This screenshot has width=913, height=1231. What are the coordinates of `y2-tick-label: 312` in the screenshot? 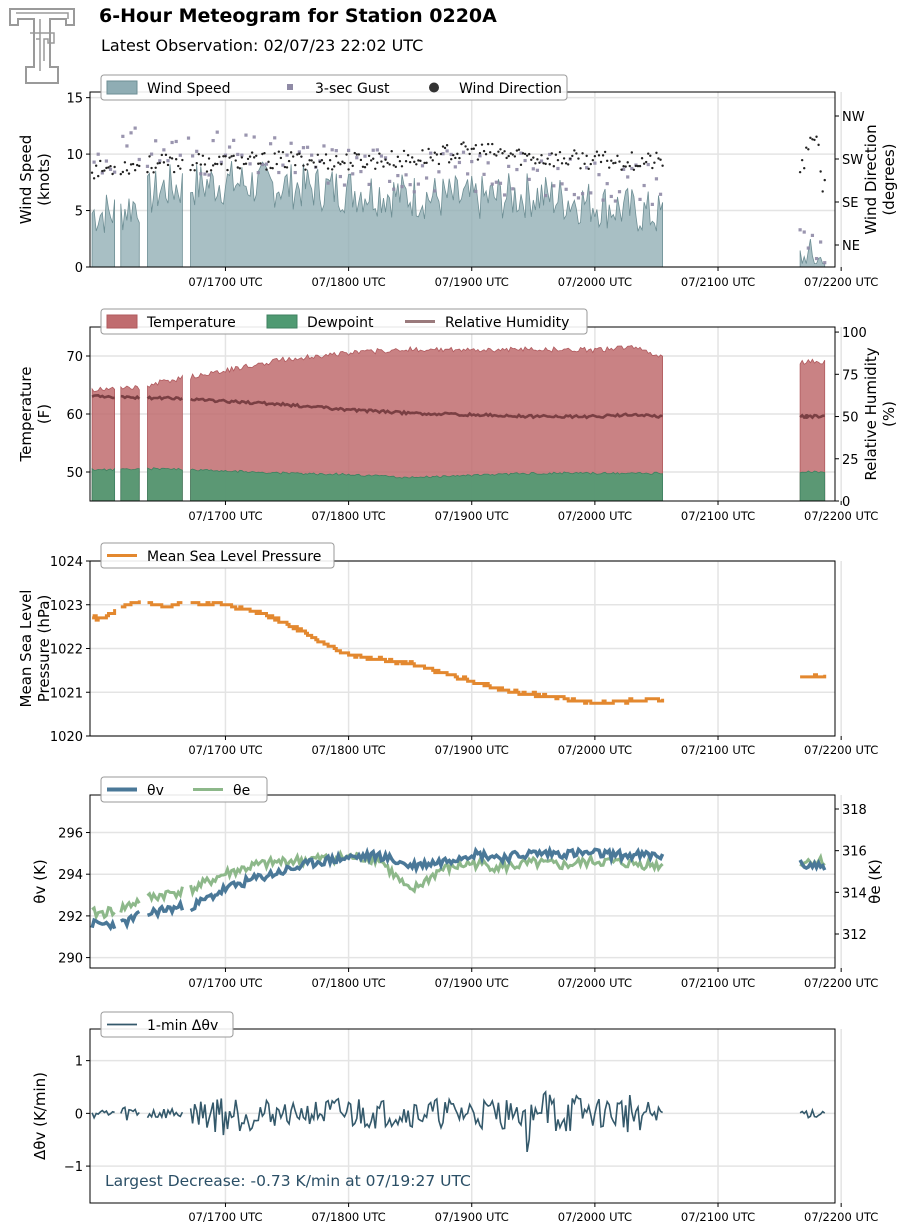 It's located at (854, 935).